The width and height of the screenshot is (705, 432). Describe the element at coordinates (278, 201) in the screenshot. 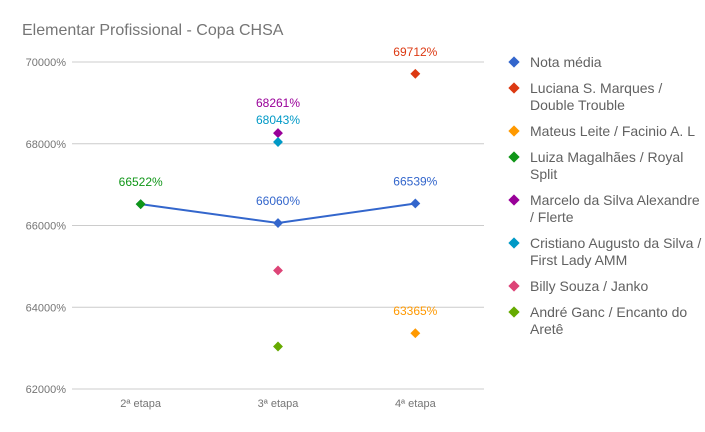

I see `data-label: 66060%` at that location.